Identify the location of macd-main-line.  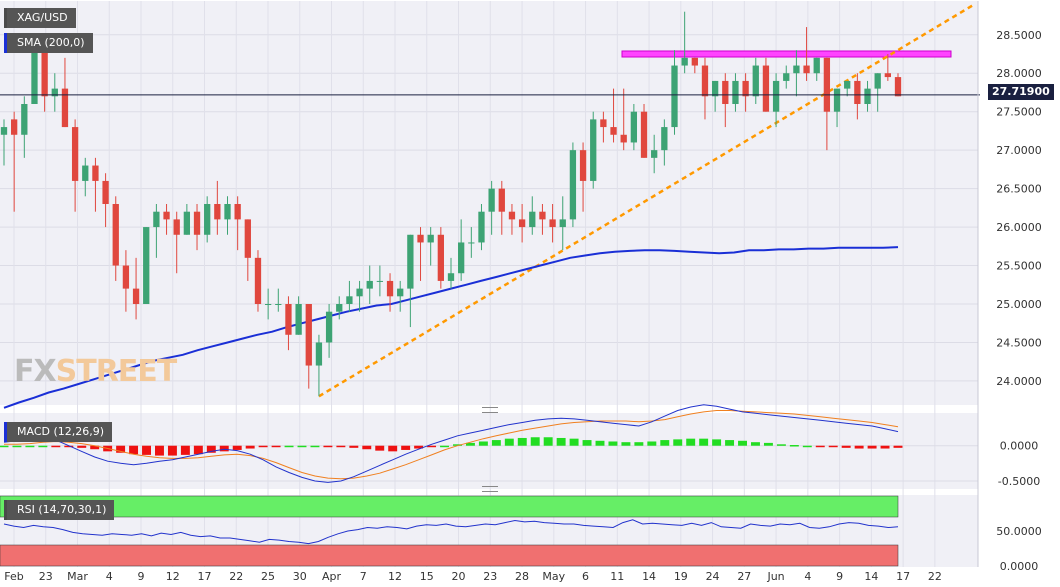
(451, 443).